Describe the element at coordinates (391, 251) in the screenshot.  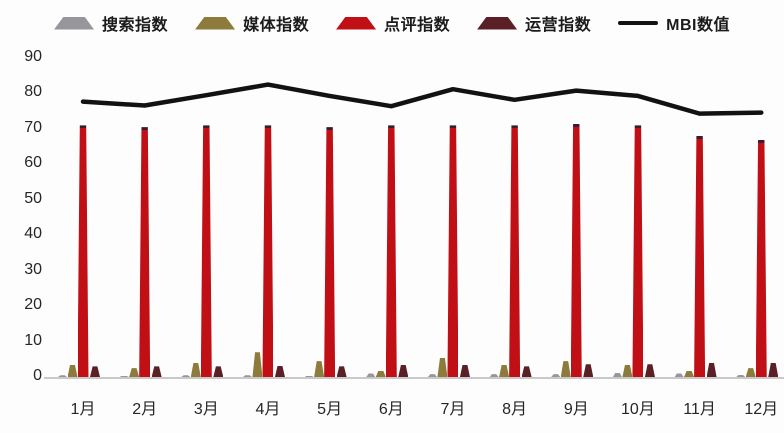
I see `bar-review-m6` at that location.